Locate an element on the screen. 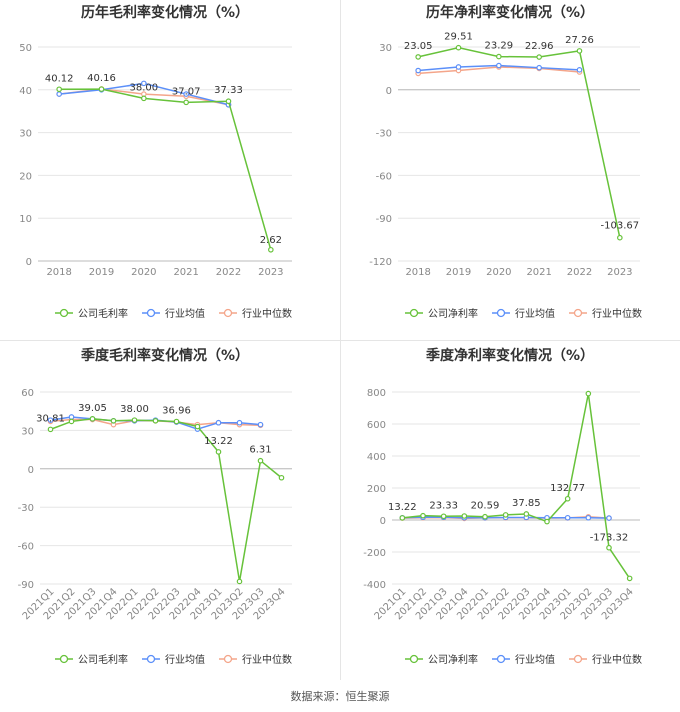 Image resolution: width=680 pixels, height=712 pixels. y-tick-label: -200 is located at coordinates (374, 553).